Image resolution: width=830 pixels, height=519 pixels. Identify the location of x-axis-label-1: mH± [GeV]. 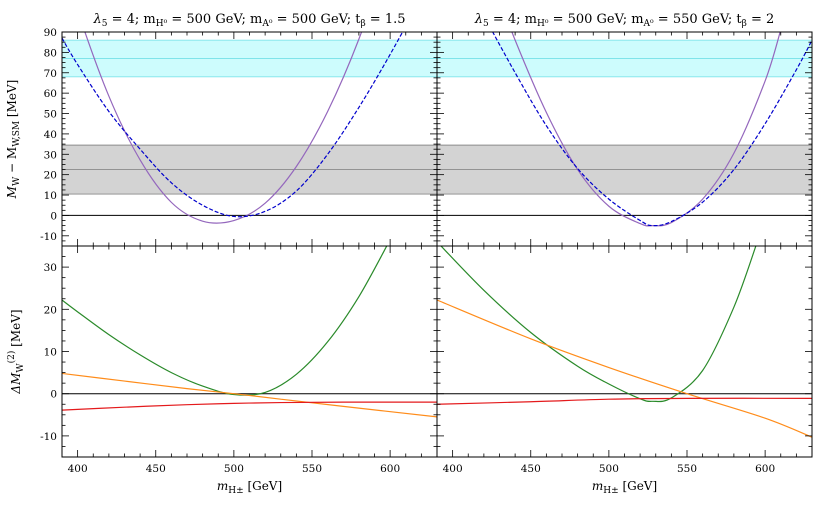
(249, 487).